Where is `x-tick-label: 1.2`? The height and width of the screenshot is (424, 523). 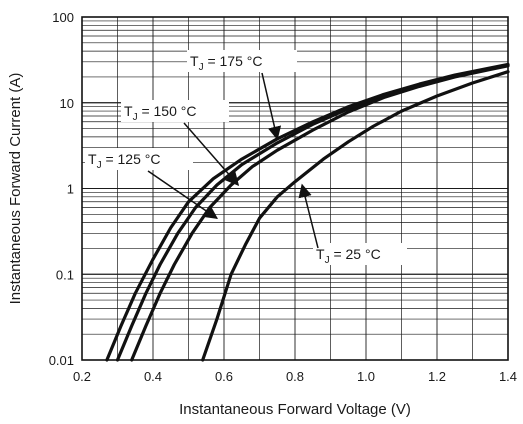 x-tick-label: 1.2 is located at coordinates (437, 376).